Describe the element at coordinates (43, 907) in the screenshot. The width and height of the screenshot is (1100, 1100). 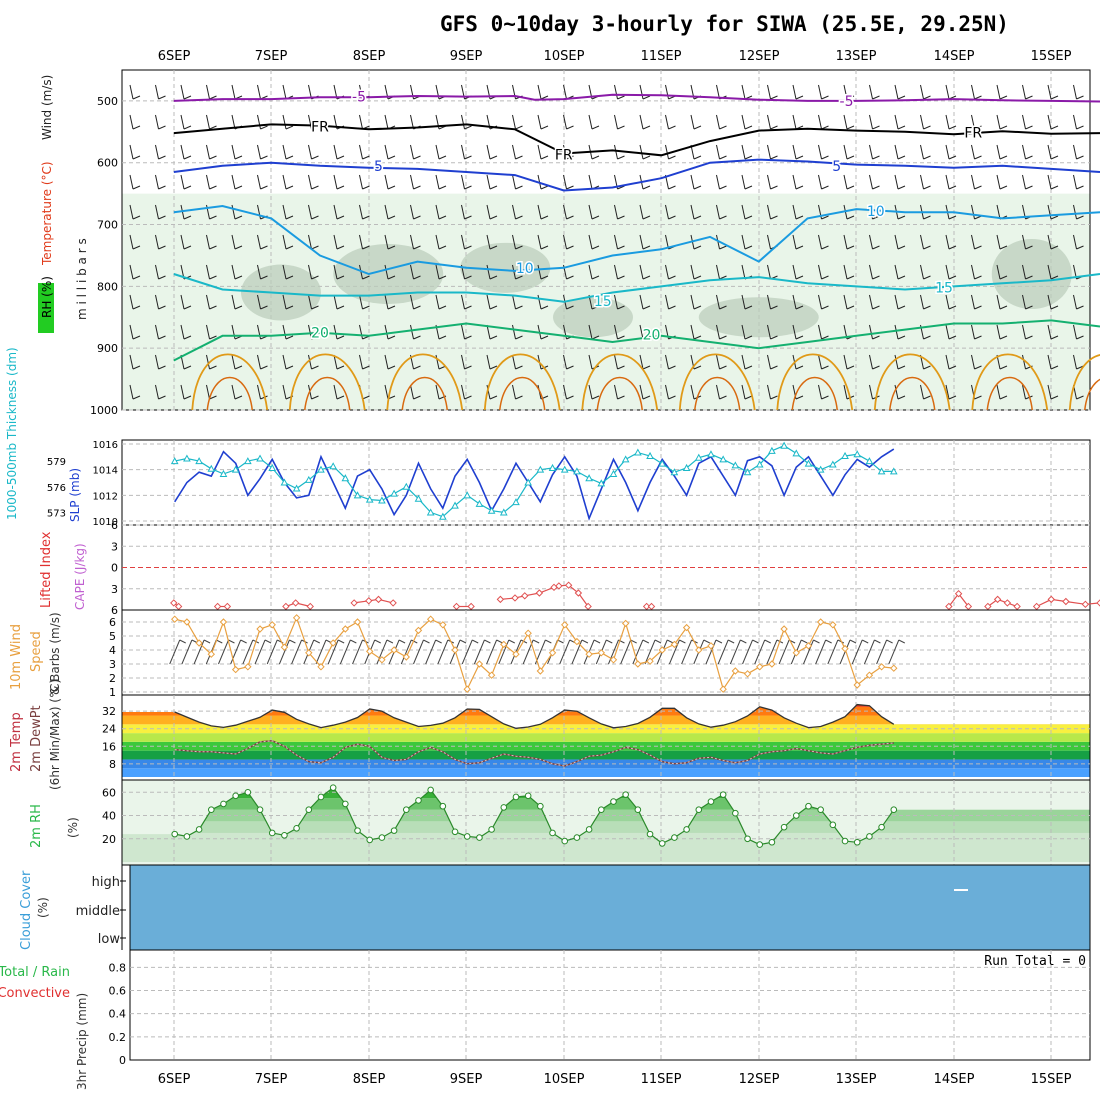
I see `cloud-label-2: (%)` at that location.